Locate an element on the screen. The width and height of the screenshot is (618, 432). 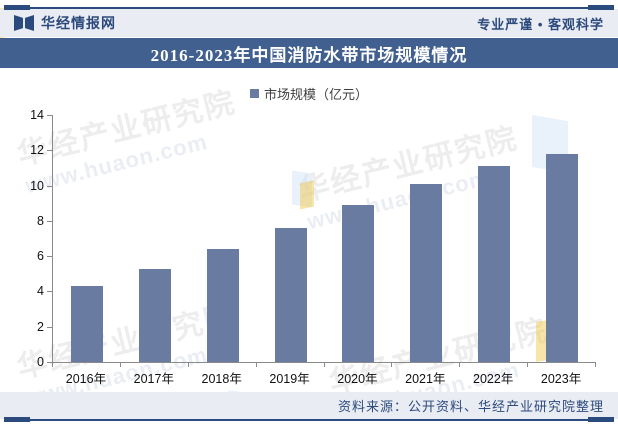
header-bar: 华经情报网 专业严谨 • 客观科学 is located at coordinates (309, 23).